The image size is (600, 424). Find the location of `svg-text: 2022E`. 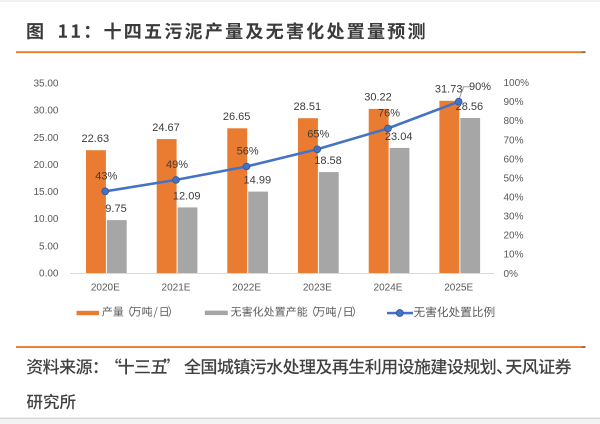

svg-text: 2022E is located at coordinates (246, 288).